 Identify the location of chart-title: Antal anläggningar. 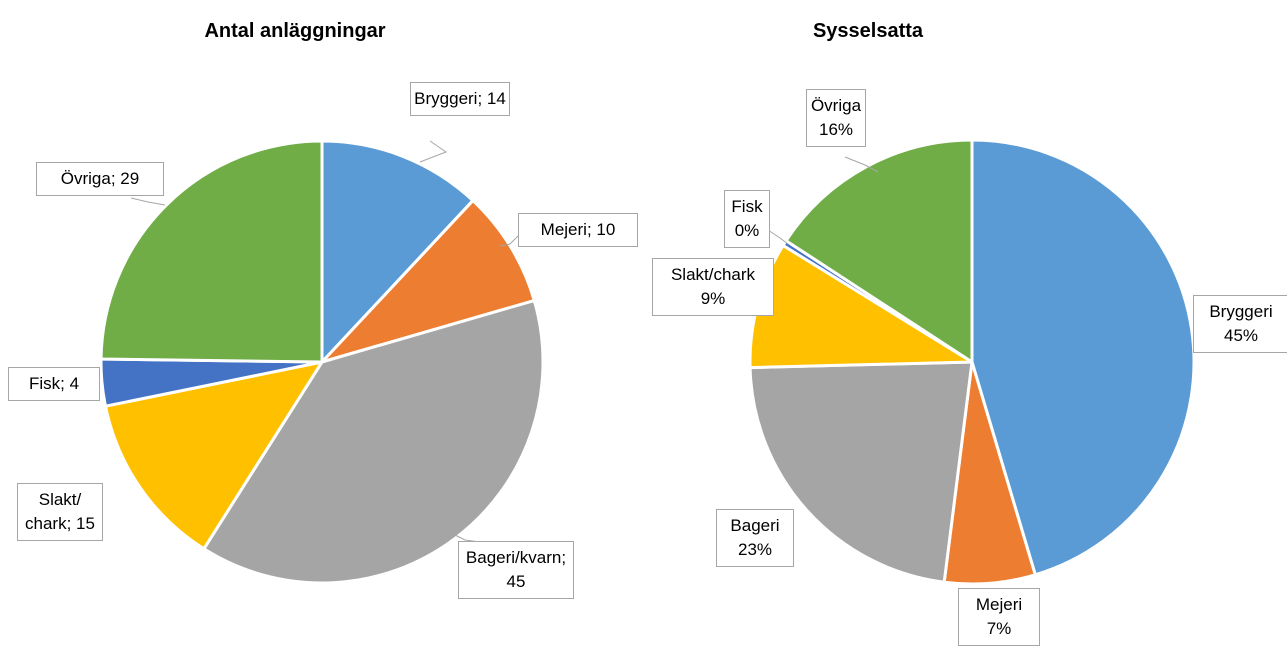
(294, 31).